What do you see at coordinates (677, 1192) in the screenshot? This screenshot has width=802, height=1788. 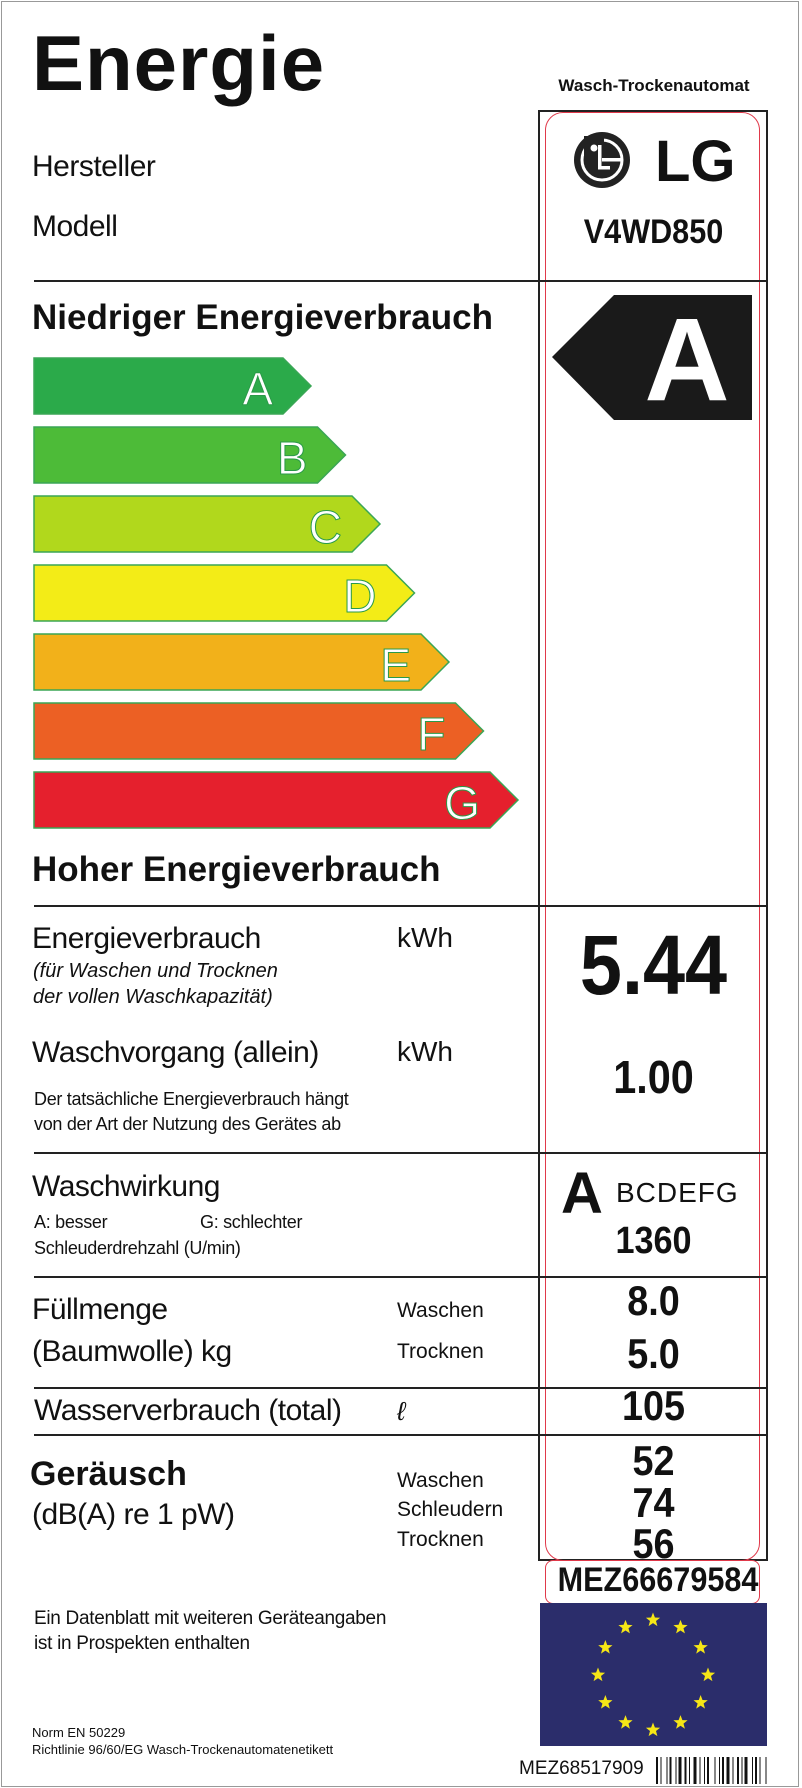 I see `wash-performance-other-classes: BCDEFG` at bounding box center [677, 1192].